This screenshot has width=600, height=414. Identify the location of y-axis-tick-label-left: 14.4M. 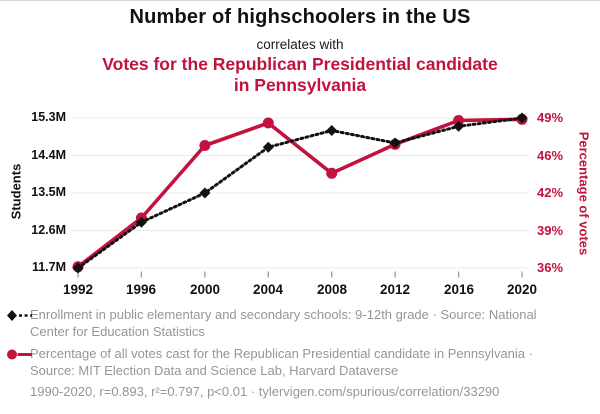
(48, 155).